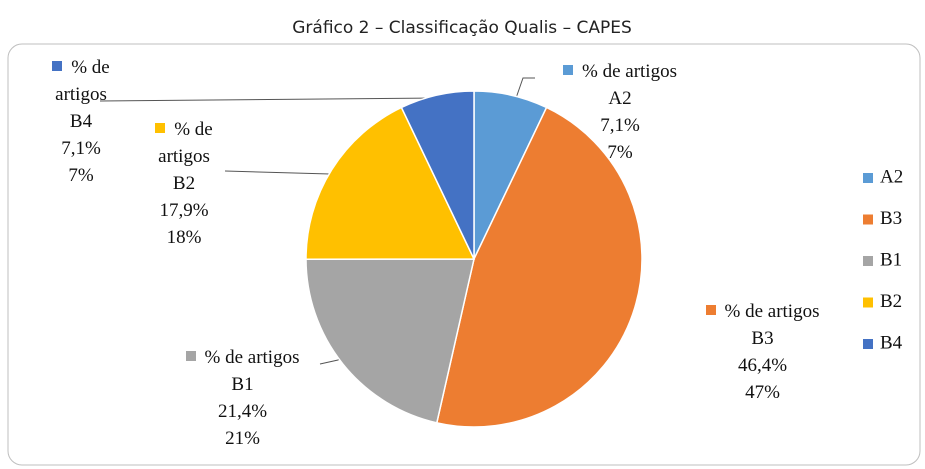 This screenshot has height=469, width=925. I want to click on label-percent: 47%, so click(762, 392).